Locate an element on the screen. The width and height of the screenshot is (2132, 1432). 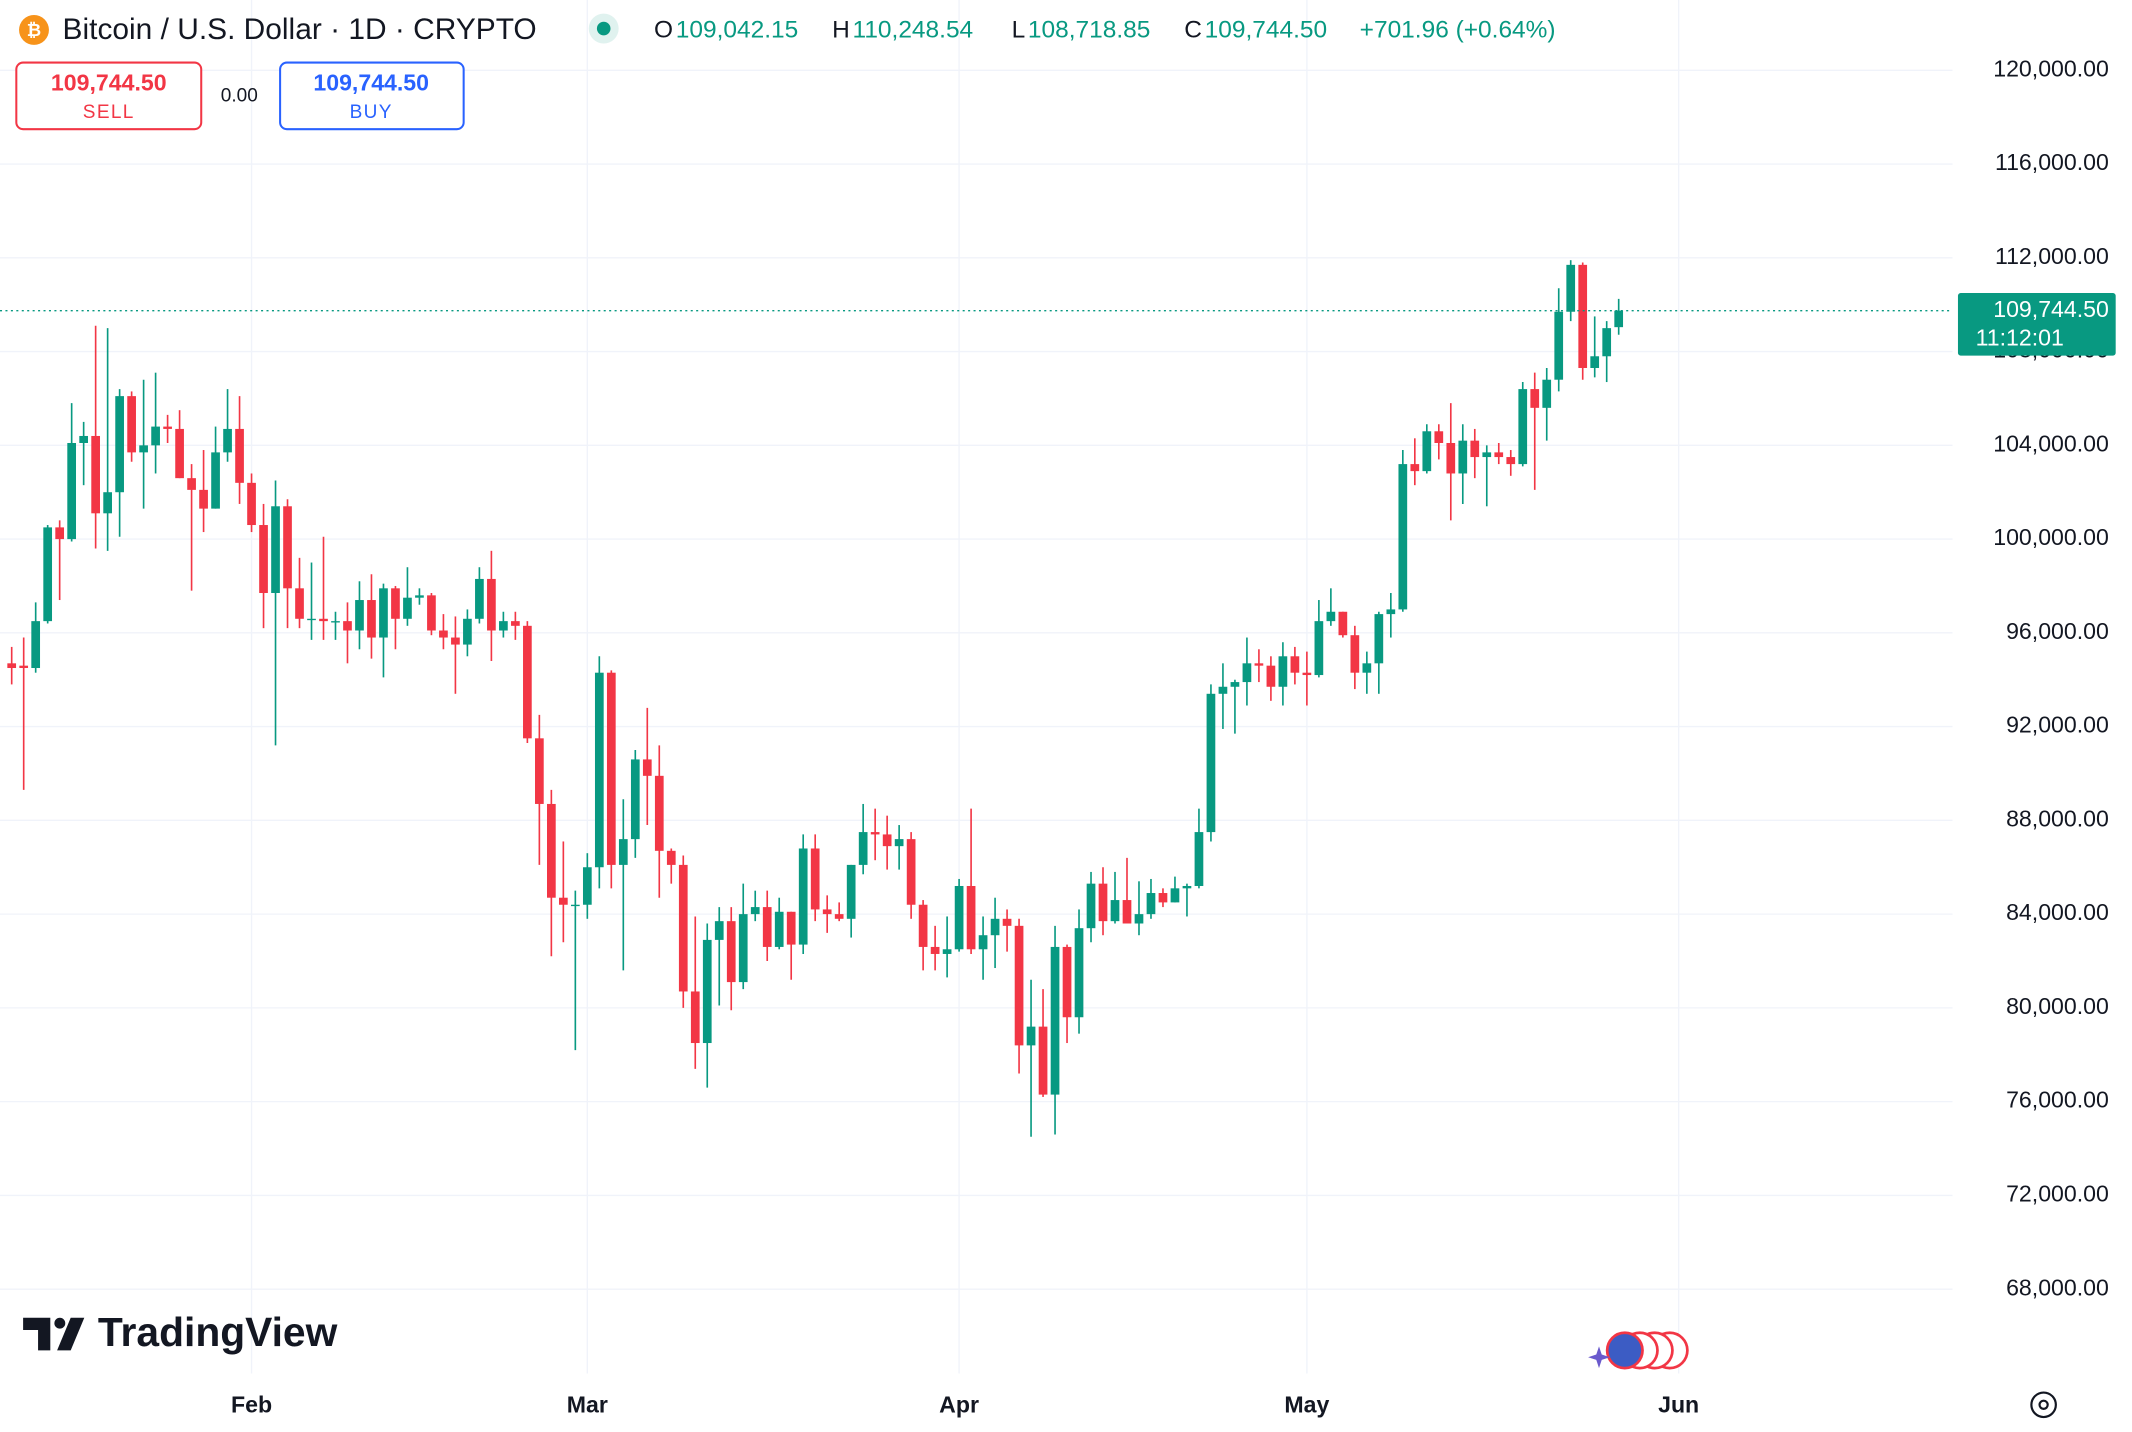
y-tick-label: 68,000.00 is located at coordinates (2057, 1287).